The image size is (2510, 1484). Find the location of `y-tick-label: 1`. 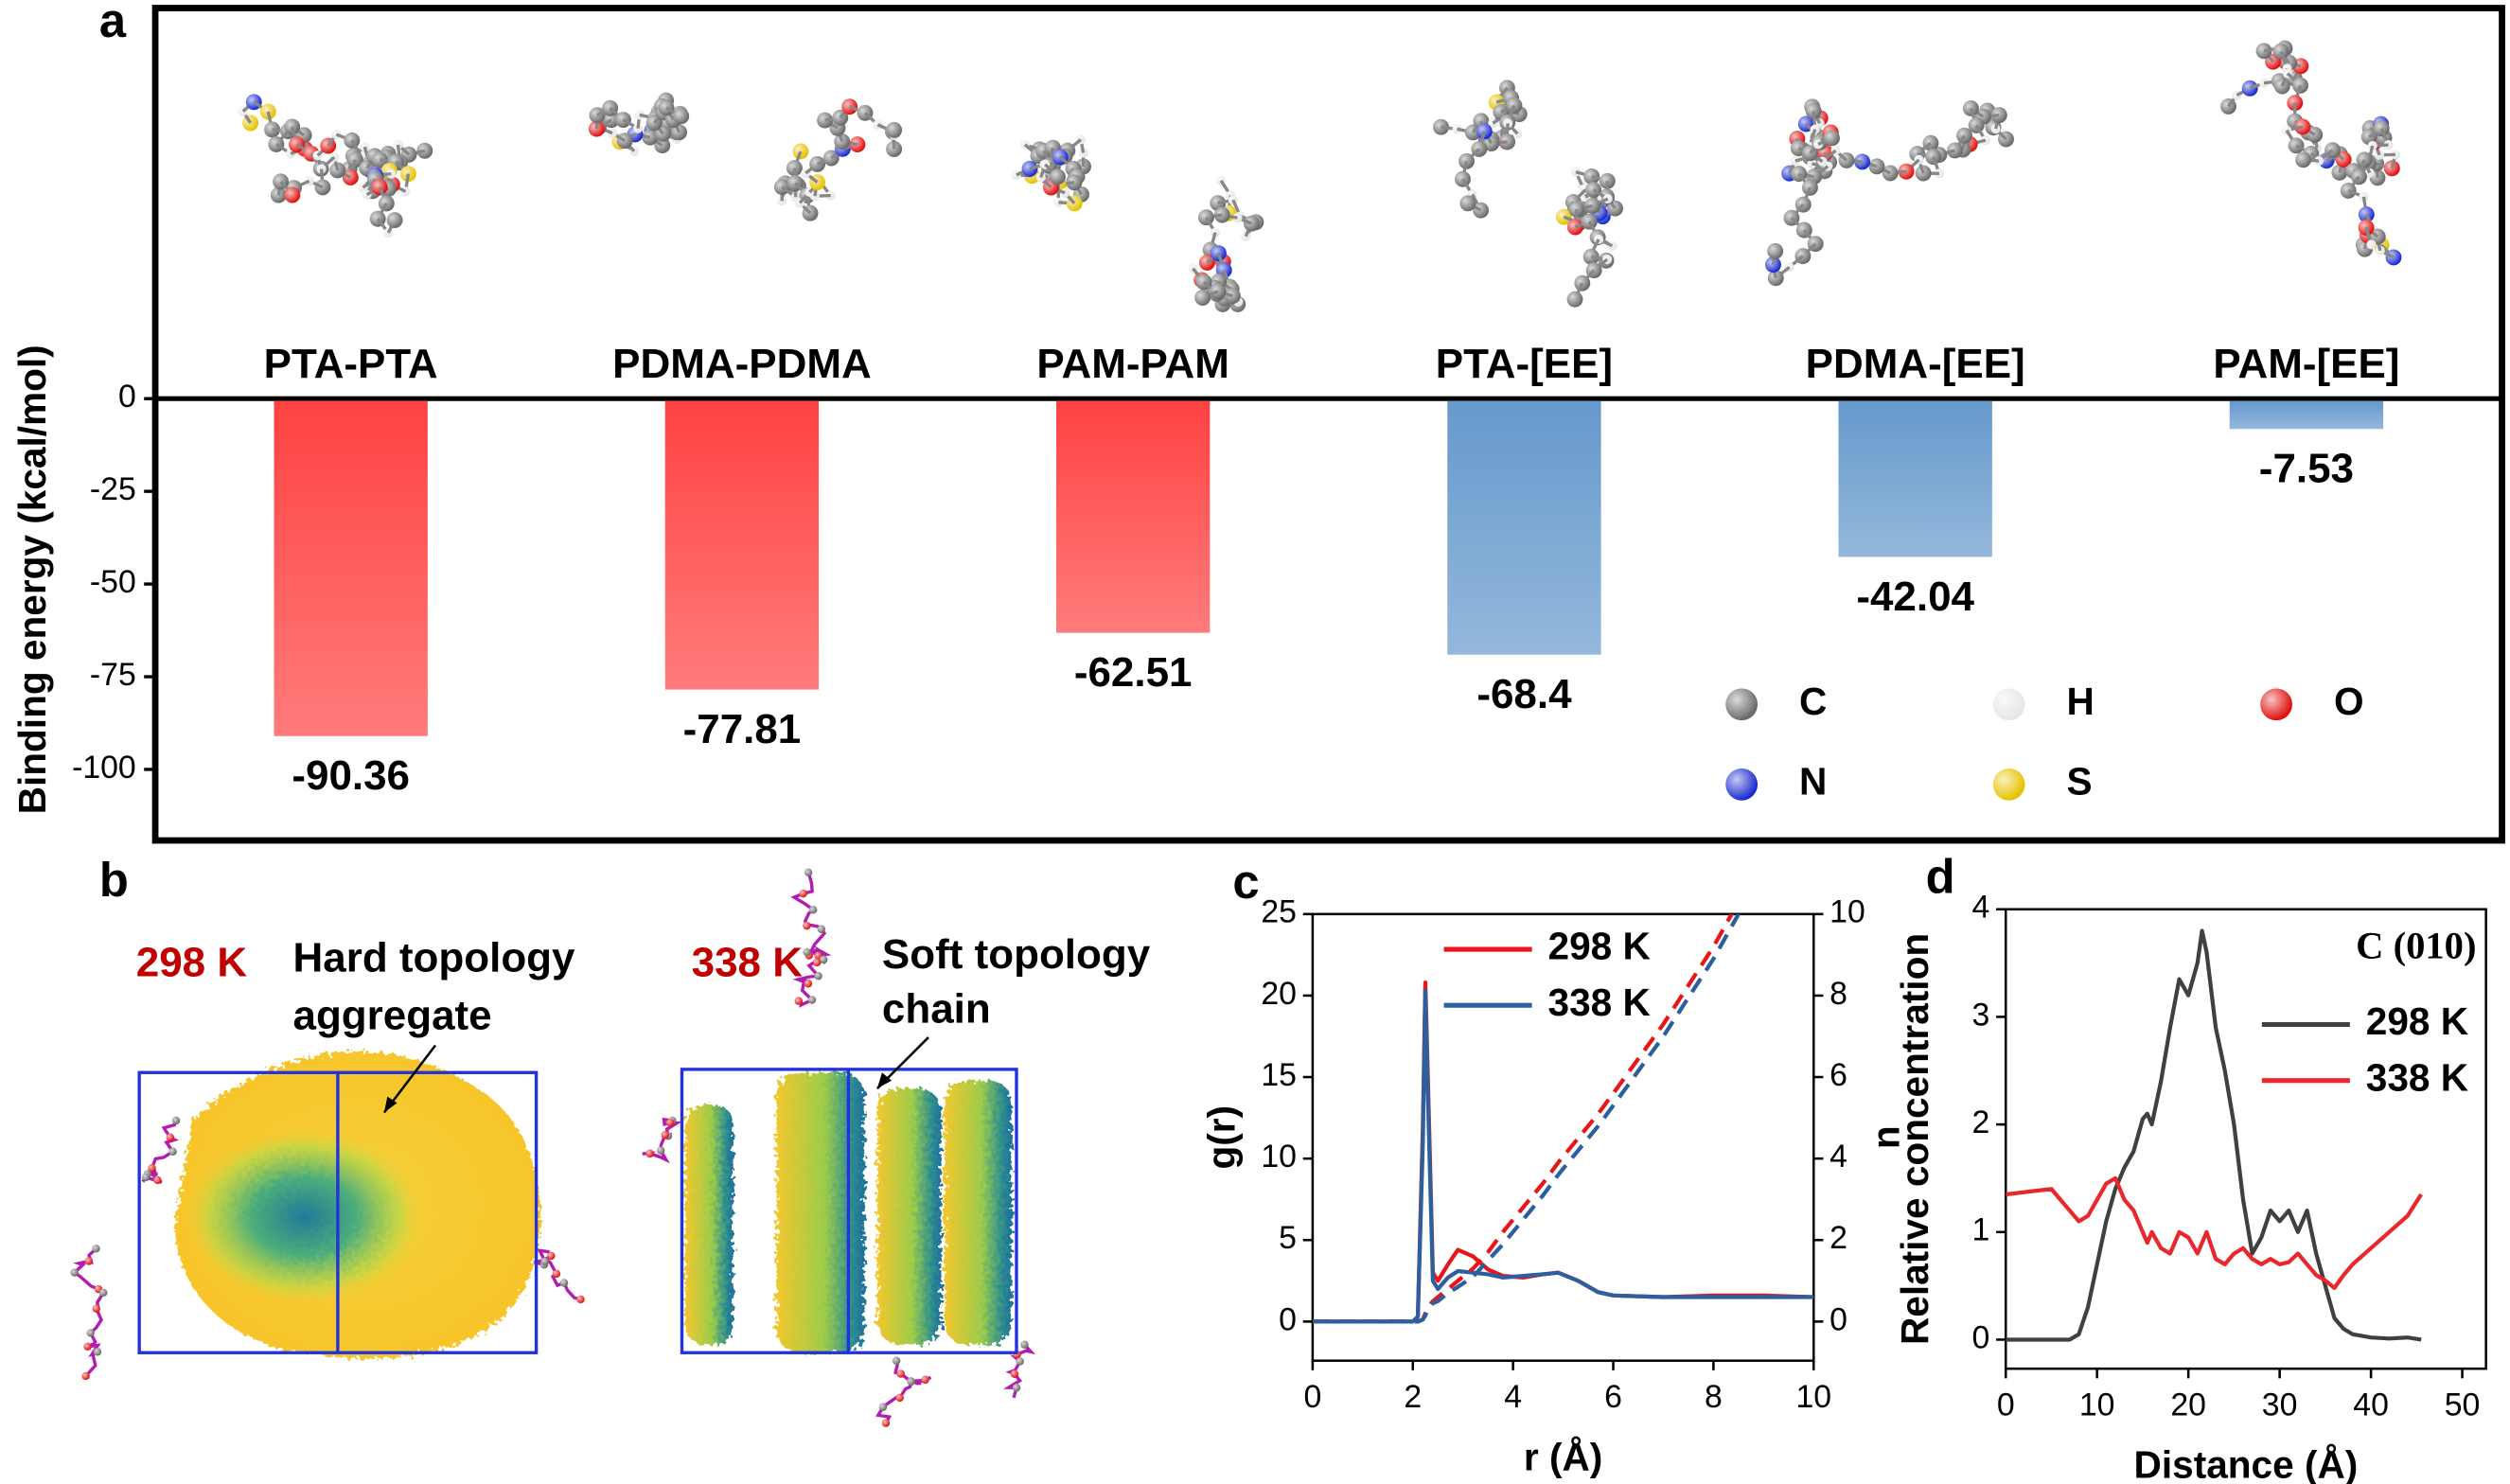

y-tick-label: 1 is located at coordinates (1981, 1230).